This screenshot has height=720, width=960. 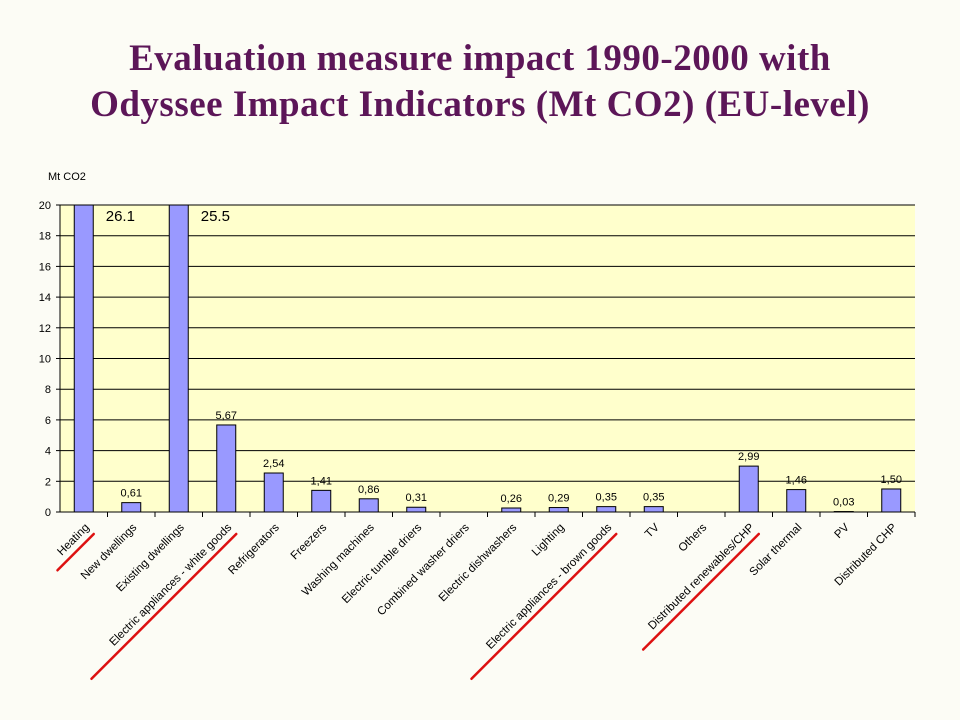 I want to click on title-line-1: Evaluation measure impact 1990-2000 with, so click(x=480, y=58).